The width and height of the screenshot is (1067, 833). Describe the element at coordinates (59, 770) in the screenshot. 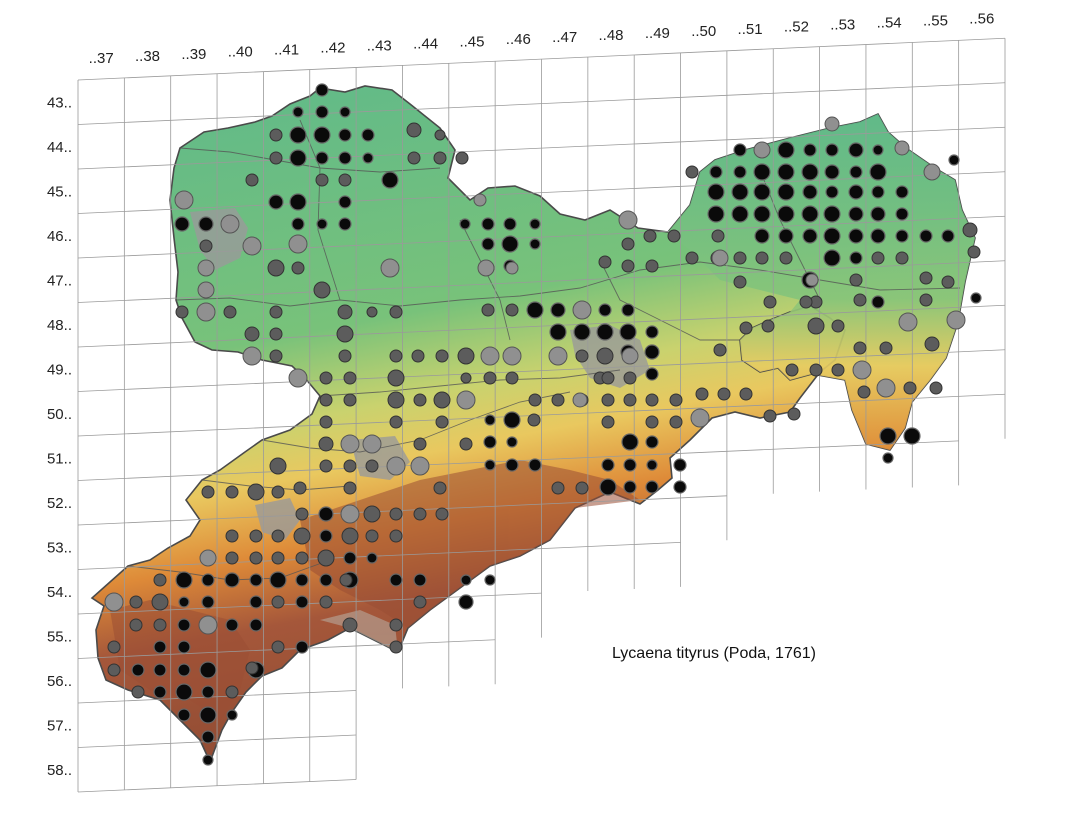

I see `row-label: 58..` at that location.